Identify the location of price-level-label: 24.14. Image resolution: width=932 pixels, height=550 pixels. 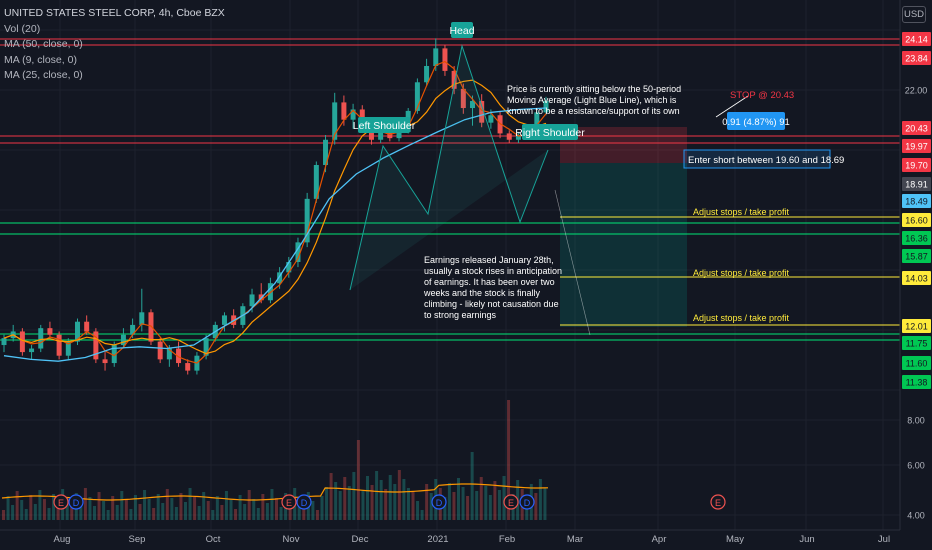
(916, 40).